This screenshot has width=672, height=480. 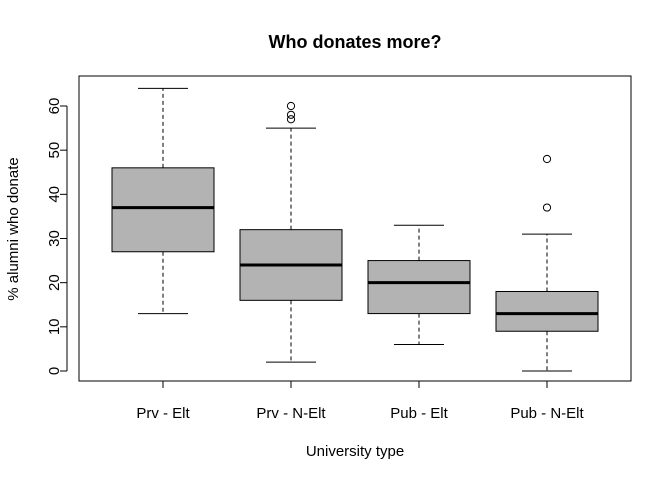 I want to click on y-axis-label: % alumni who donate, so click(x=13, y=228).